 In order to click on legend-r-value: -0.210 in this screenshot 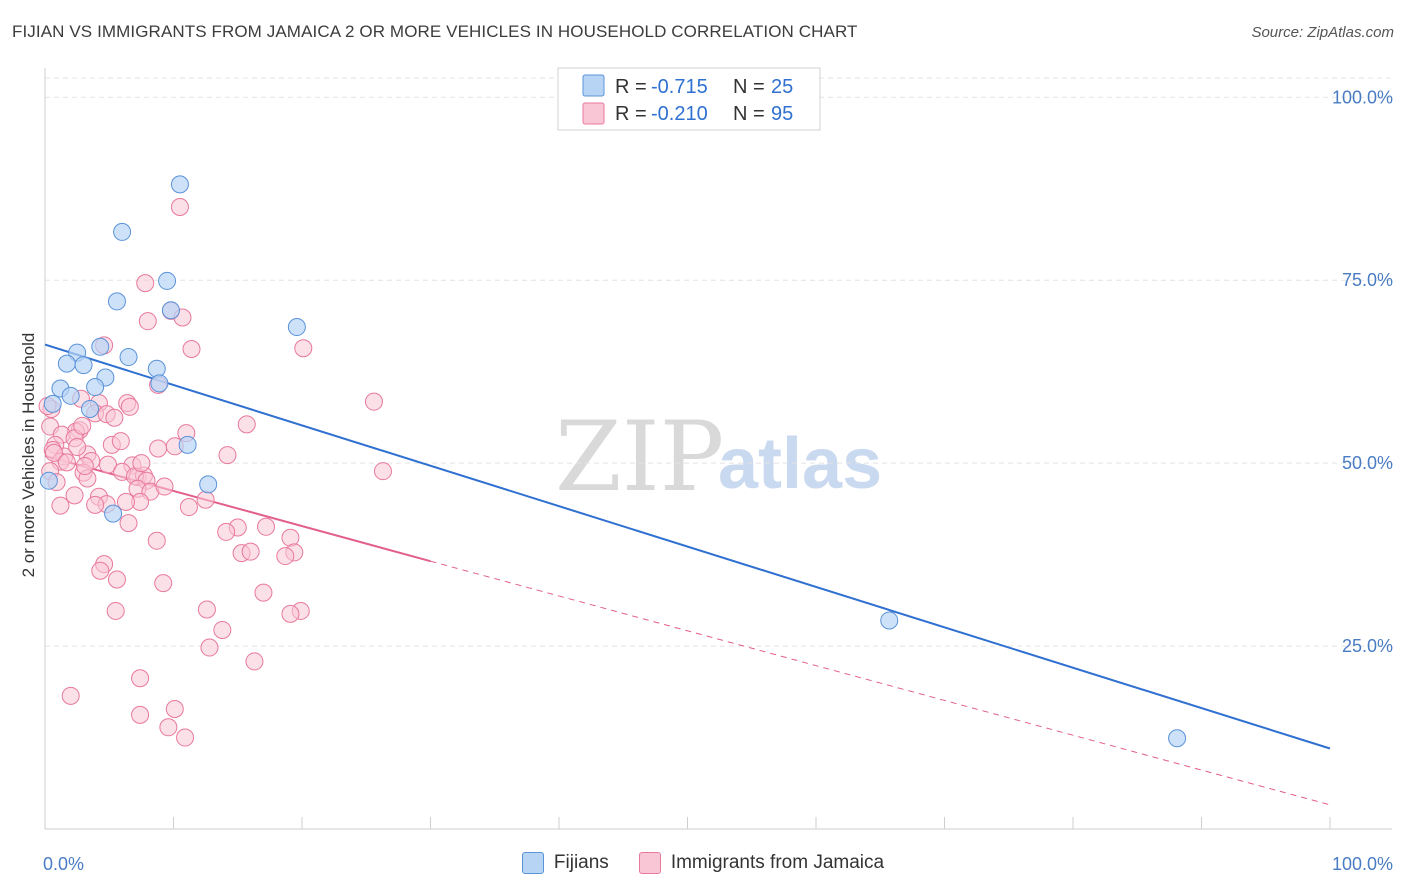, I will do `click(679, 114)`.